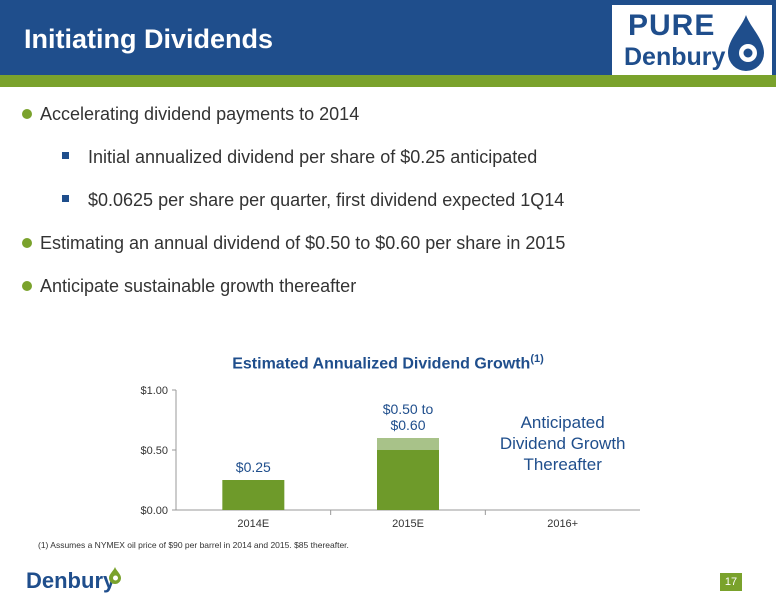 This screenshot has height=600, width=776. What do you see at coordinates (562, 524) in the screenshot?
I see `x-tick-label: 2016+` at bounding box center [562, 524].